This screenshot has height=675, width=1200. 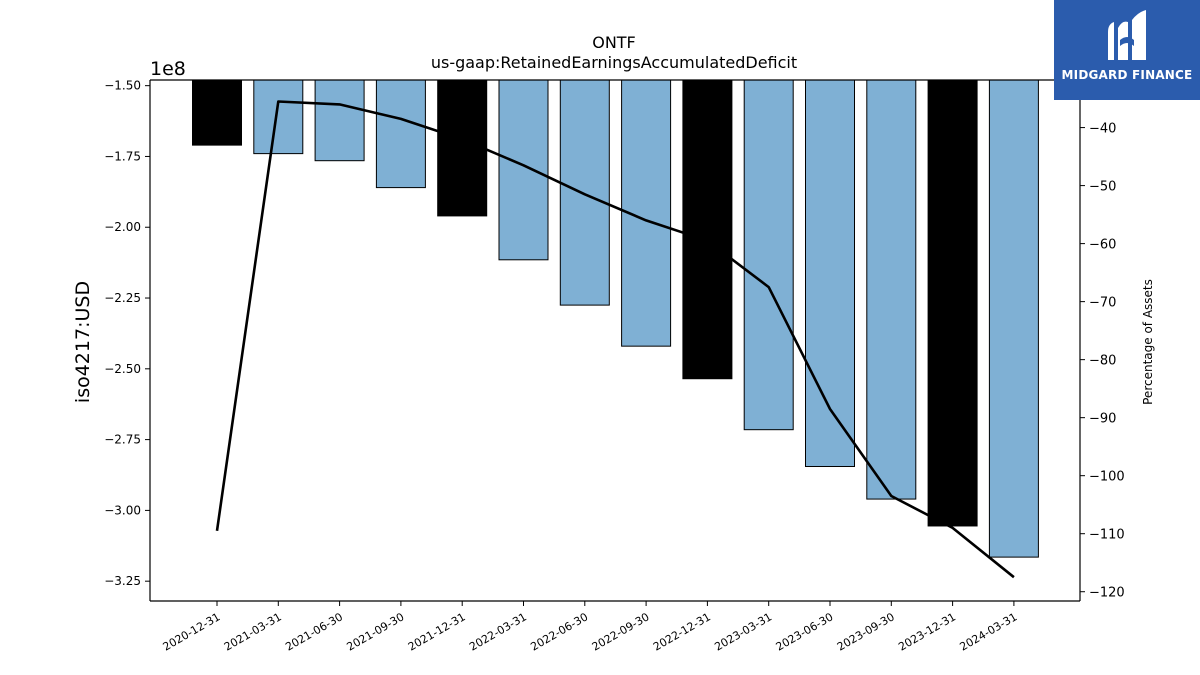 I want to click on x-tick-label: 2020-12-31, so click(x=192, y=631).